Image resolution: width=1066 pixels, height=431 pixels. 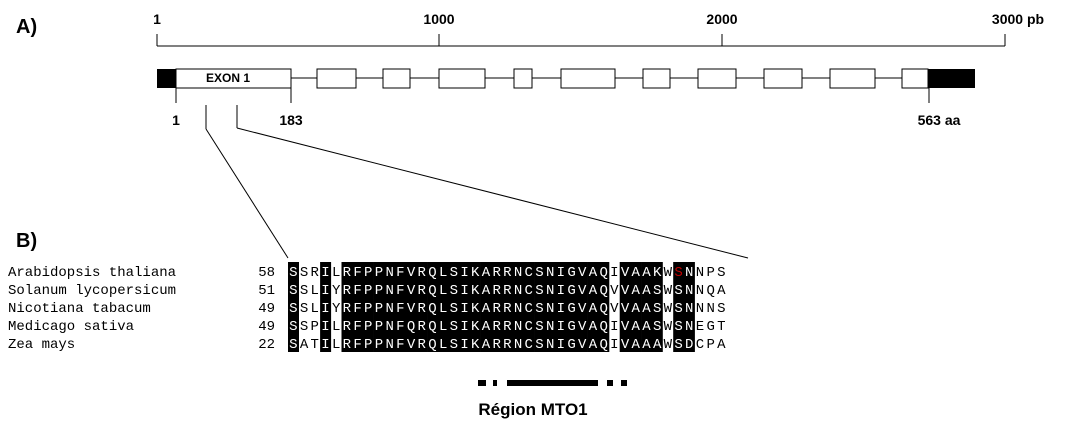 What do you see at coordinates (939, 120) in the screenshot?
I see `protein-tick-label-563: 563 aa` at bounding box center [939, 120].